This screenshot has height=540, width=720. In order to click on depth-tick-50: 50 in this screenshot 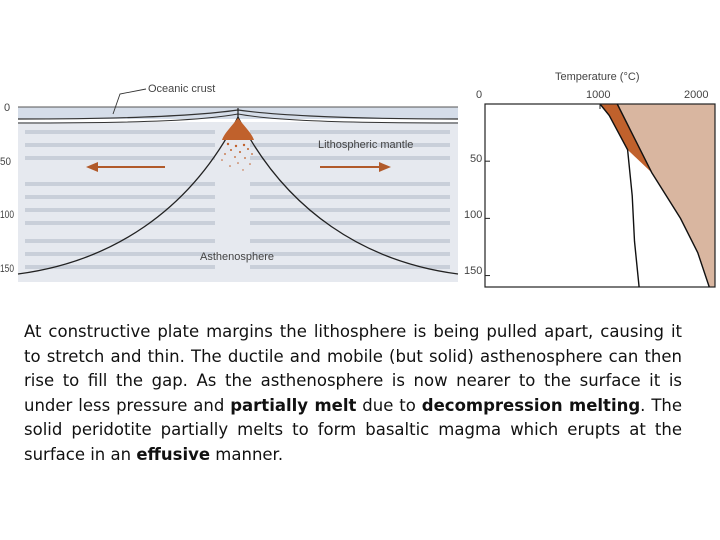, I will do `click(5, 162)`.